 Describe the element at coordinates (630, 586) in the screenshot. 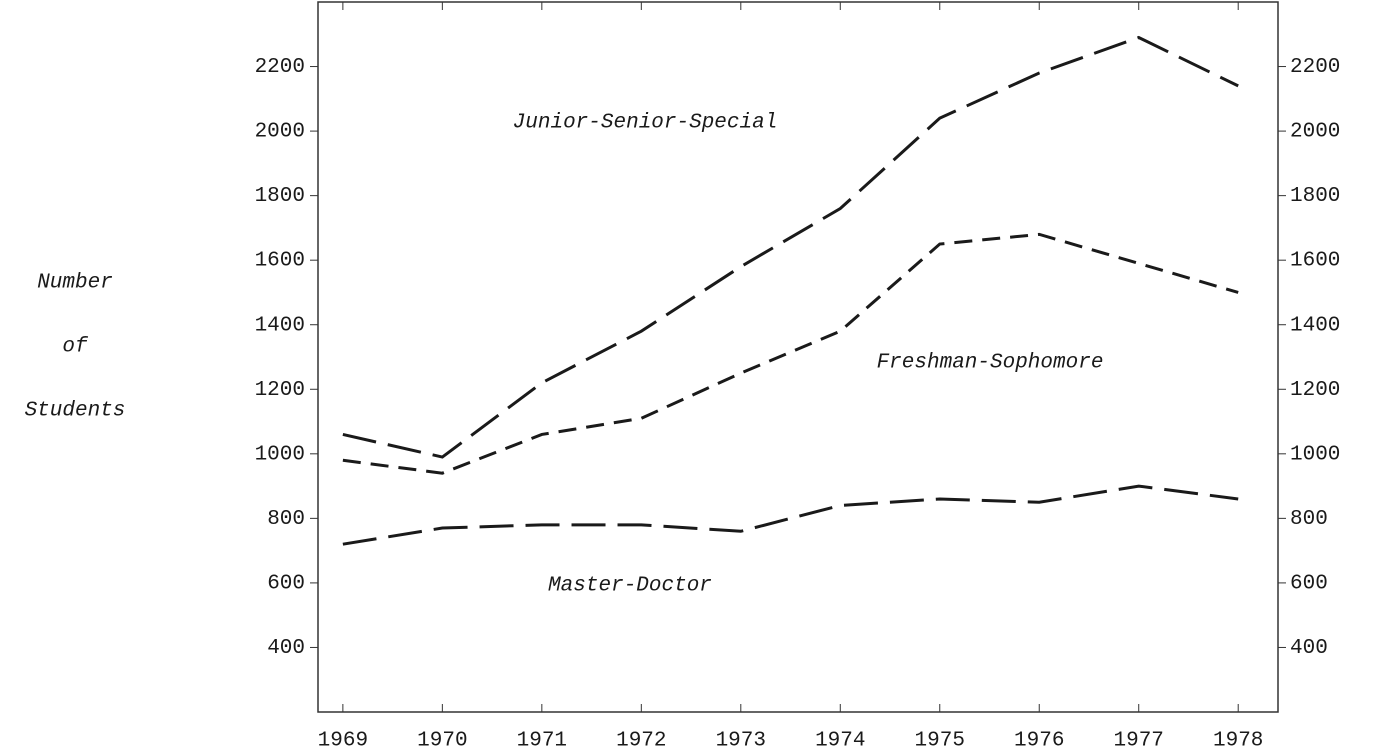

I see `series-label: Master-Doctor` at that location.